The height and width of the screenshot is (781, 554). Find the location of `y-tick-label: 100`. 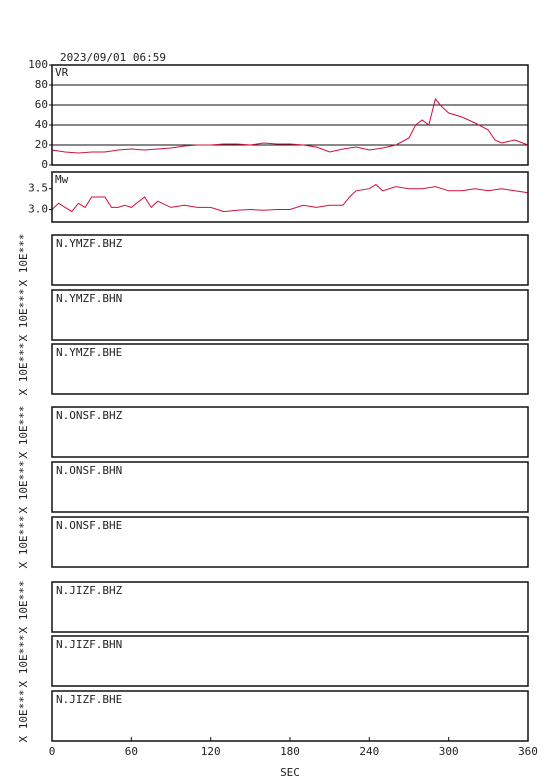

y-tick-label: 100 is located at coordinates (38, 64).